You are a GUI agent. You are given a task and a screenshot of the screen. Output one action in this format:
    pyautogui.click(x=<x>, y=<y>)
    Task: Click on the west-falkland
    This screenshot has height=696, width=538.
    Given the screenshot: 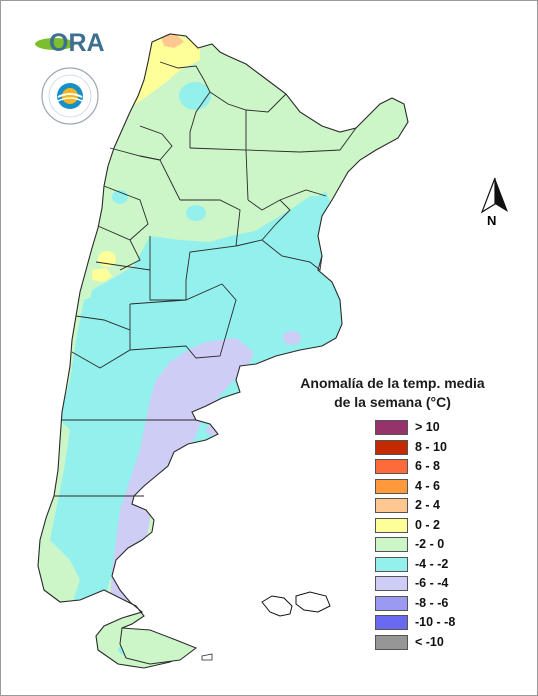 What is the action you would take?
    pyautogui.click(x=277, y=606)
    